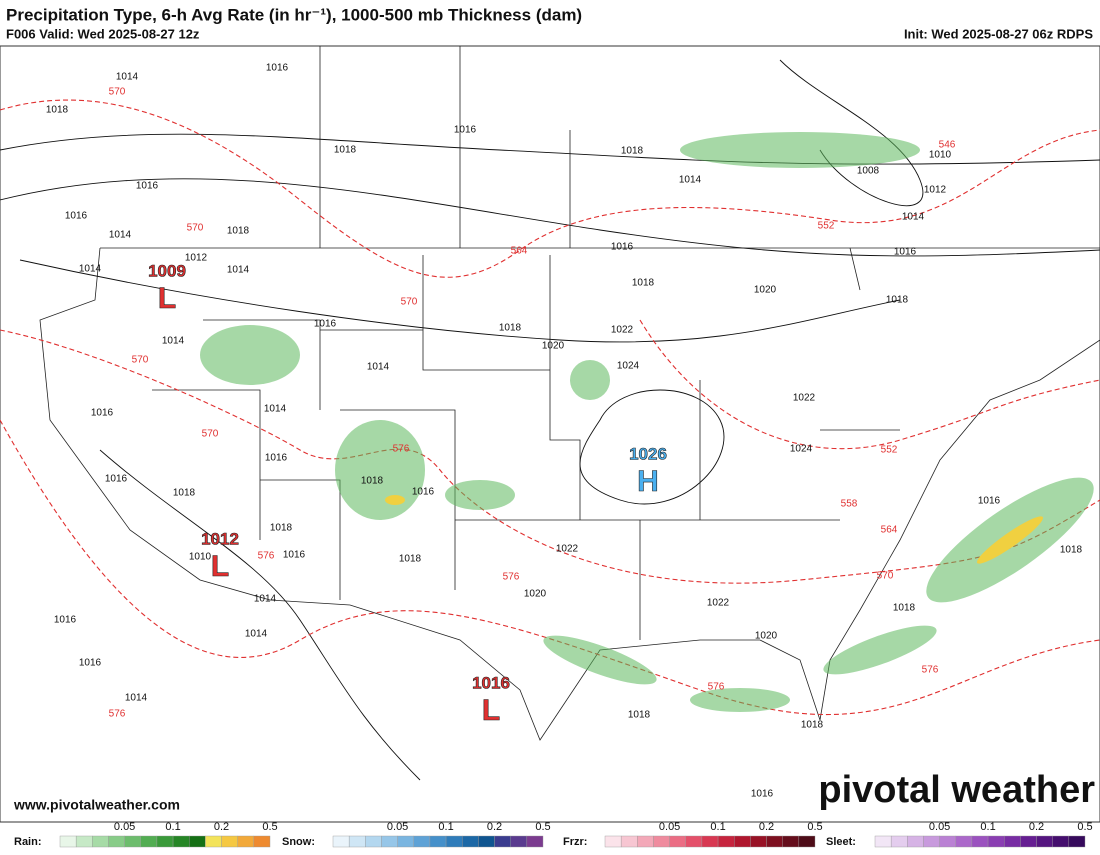 This screenshot has height=855, width=1100. What do you see at coordinates (714, 529) in the screenshot?
I see `heavy-precip` at bounding box center [714, 529].